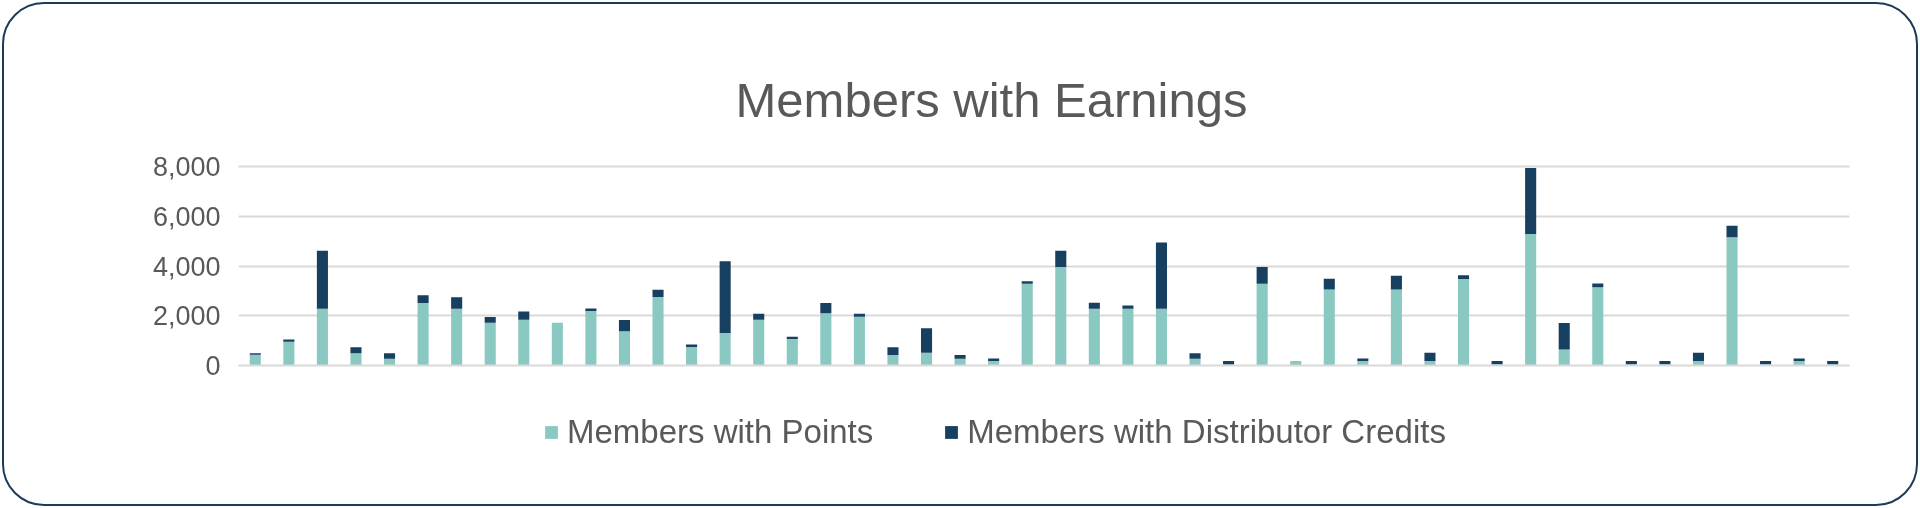 The width and height of the screenshot is (1920, 508). What do you see at coordinates (186, 316) in the screenshot?
I see `y-tick-label: 2,000` at bounding box center [186, 316].